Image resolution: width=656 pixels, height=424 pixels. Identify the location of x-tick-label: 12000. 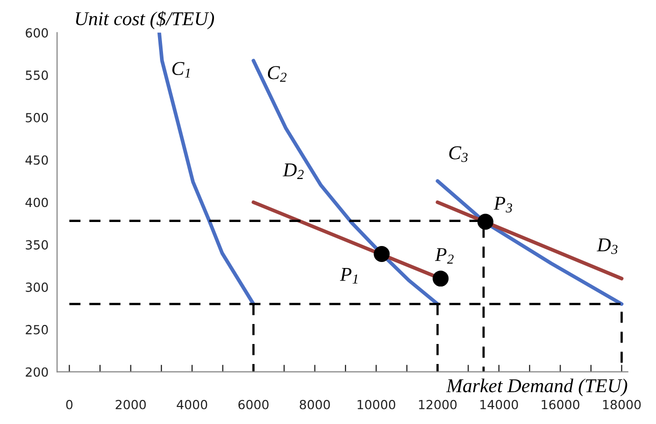
(438, 405).